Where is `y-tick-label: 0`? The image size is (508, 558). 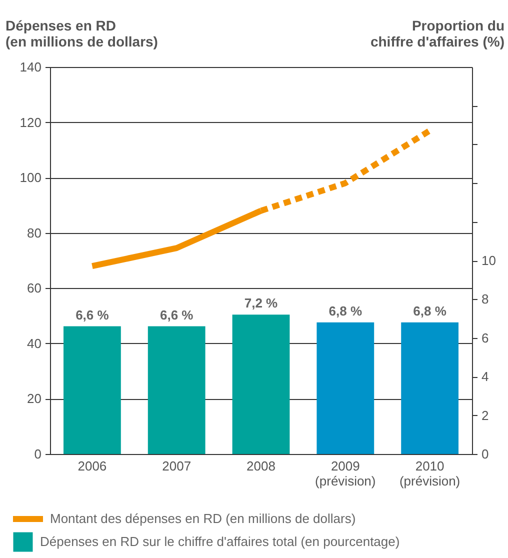
y-tick-label: 0 is located at coordinates (38, 454).